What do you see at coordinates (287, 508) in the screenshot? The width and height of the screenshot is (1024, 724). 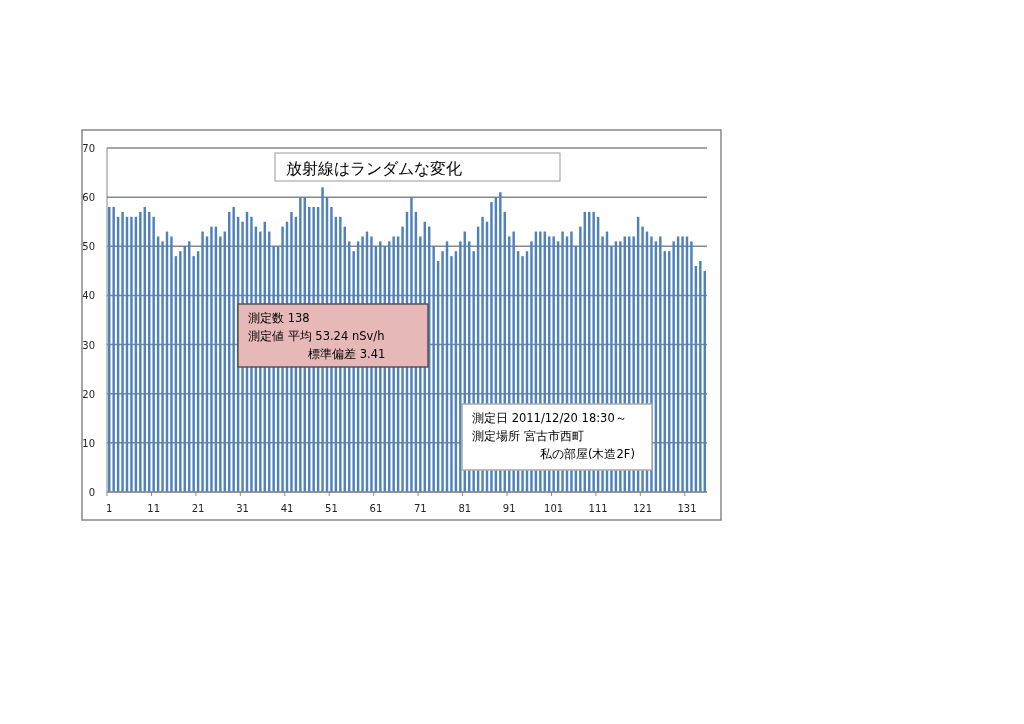 I see `x-tick-label: 41` at bounding box center [287, 508].